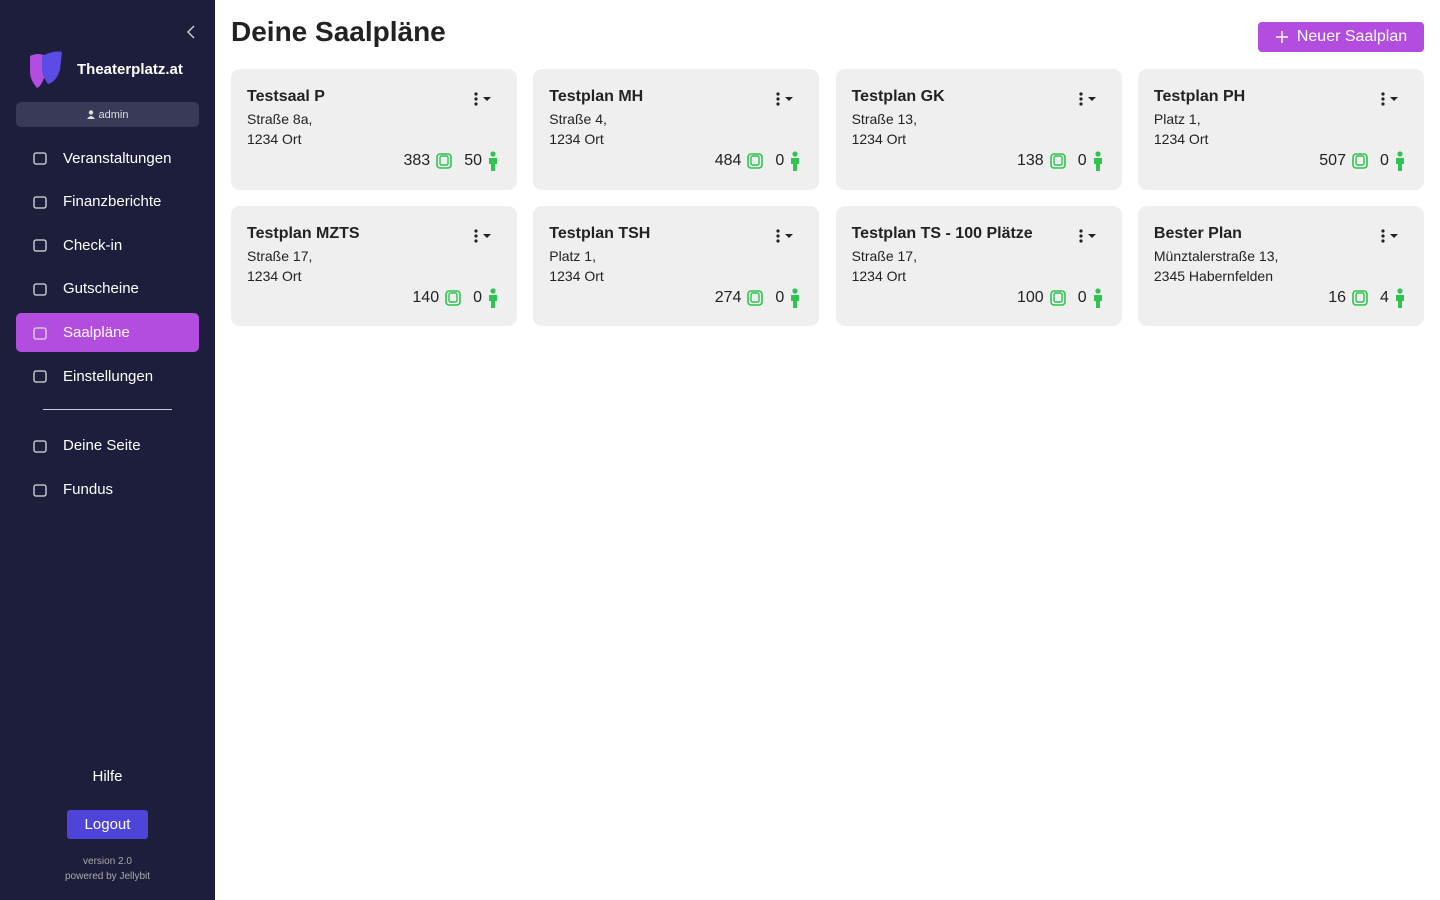 This screenshot has height=900, width=1440. I want to click on seat-count: 16, so click(1337, 297).